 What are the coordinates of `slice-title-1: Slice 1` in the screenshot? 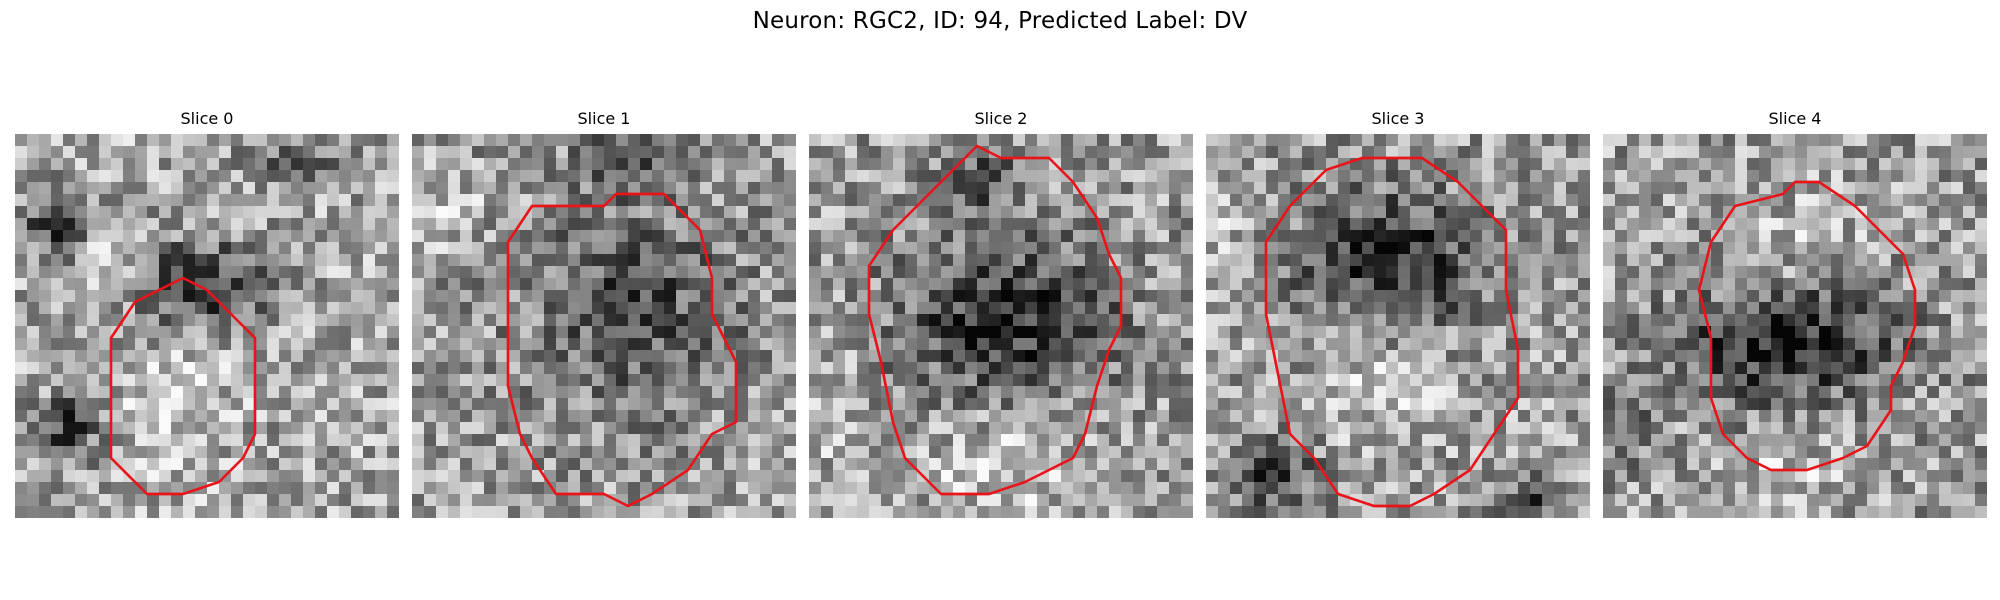 It's located at (604, 118).